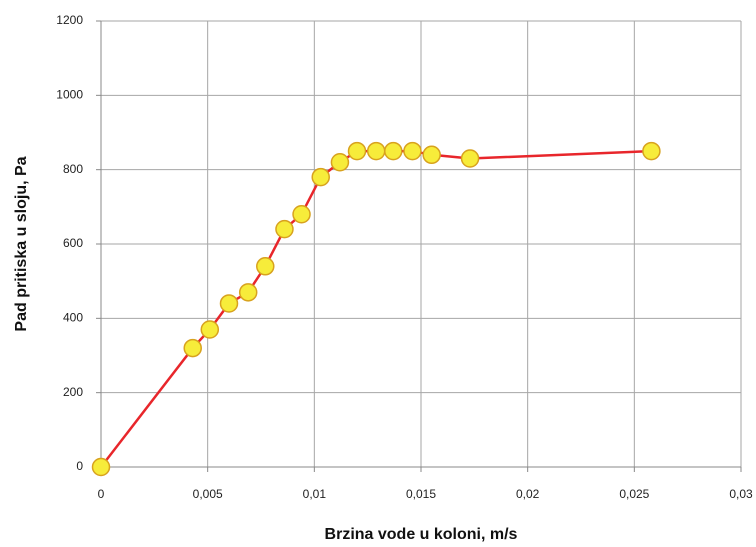 This screenshot has height=547, width=756. What do you see at coordinates (421, 534) in the screenshot?
I see `x-axis-title: Brzina vode u koloni, m/s` at bounding box center [421, 534].